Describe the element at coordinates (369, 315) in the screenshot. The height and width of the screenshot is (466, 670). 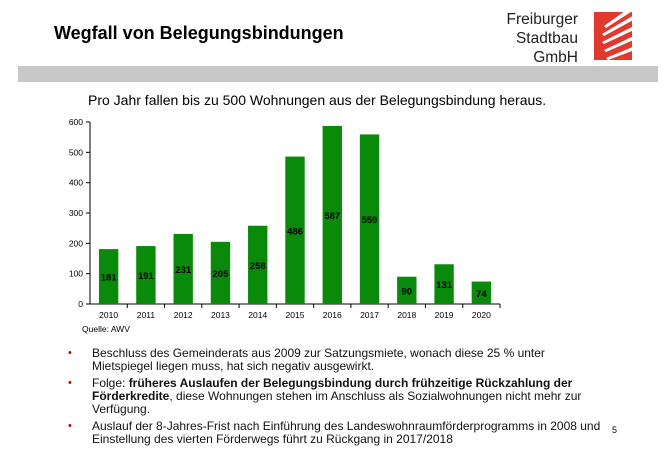
I see `x-tick-label: 2017` at that location.